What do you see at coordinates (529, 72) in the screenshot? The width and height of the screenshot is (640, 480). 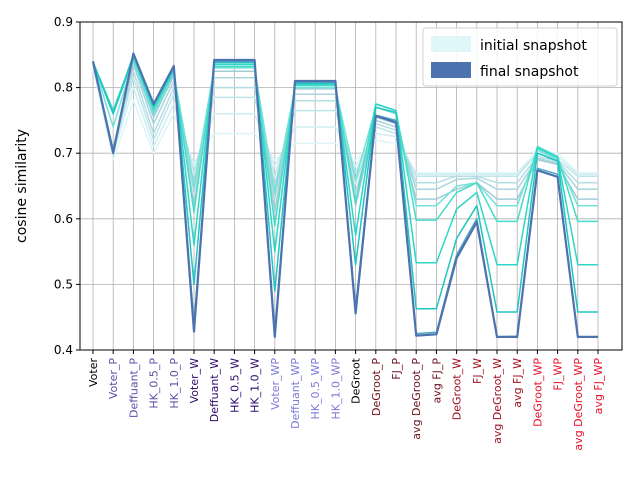 I see `legend-label-final: final snapshot` at bounding box center [529, 72].